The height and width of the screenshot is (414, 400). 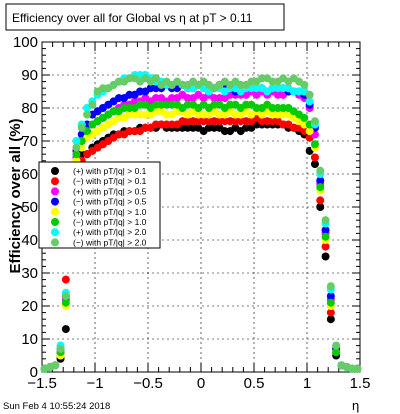 I want to click on legend-entry: (+) with pT/|q| > 2.0, so click(x=110, y=232).